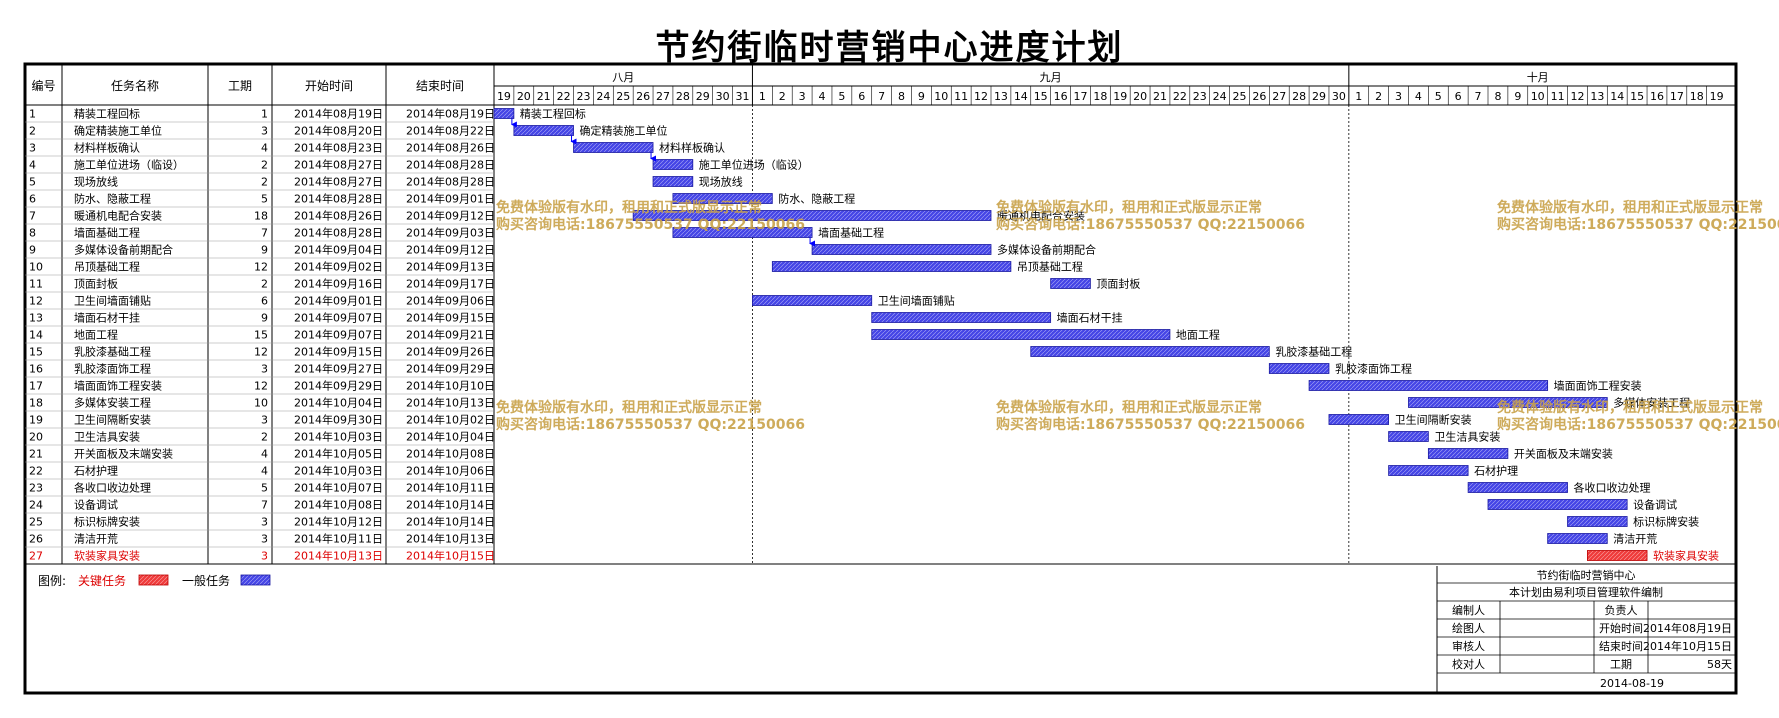 The image size is (1779, 718). What do you see at coordinates (1313, 352) in the screenshot?
I see `bar-label: 乳胶漆基础工程` at bounding box center [1313, 352].